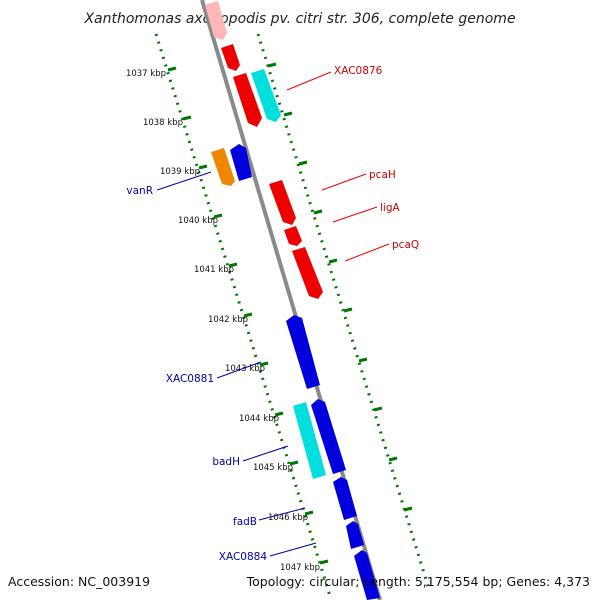 Image resolution: width=600 pixels, height=600 pixels. Describe the element at coordinates (390, 208) in the screenshot. I see `gene-label-ligA: ligA` at that location.